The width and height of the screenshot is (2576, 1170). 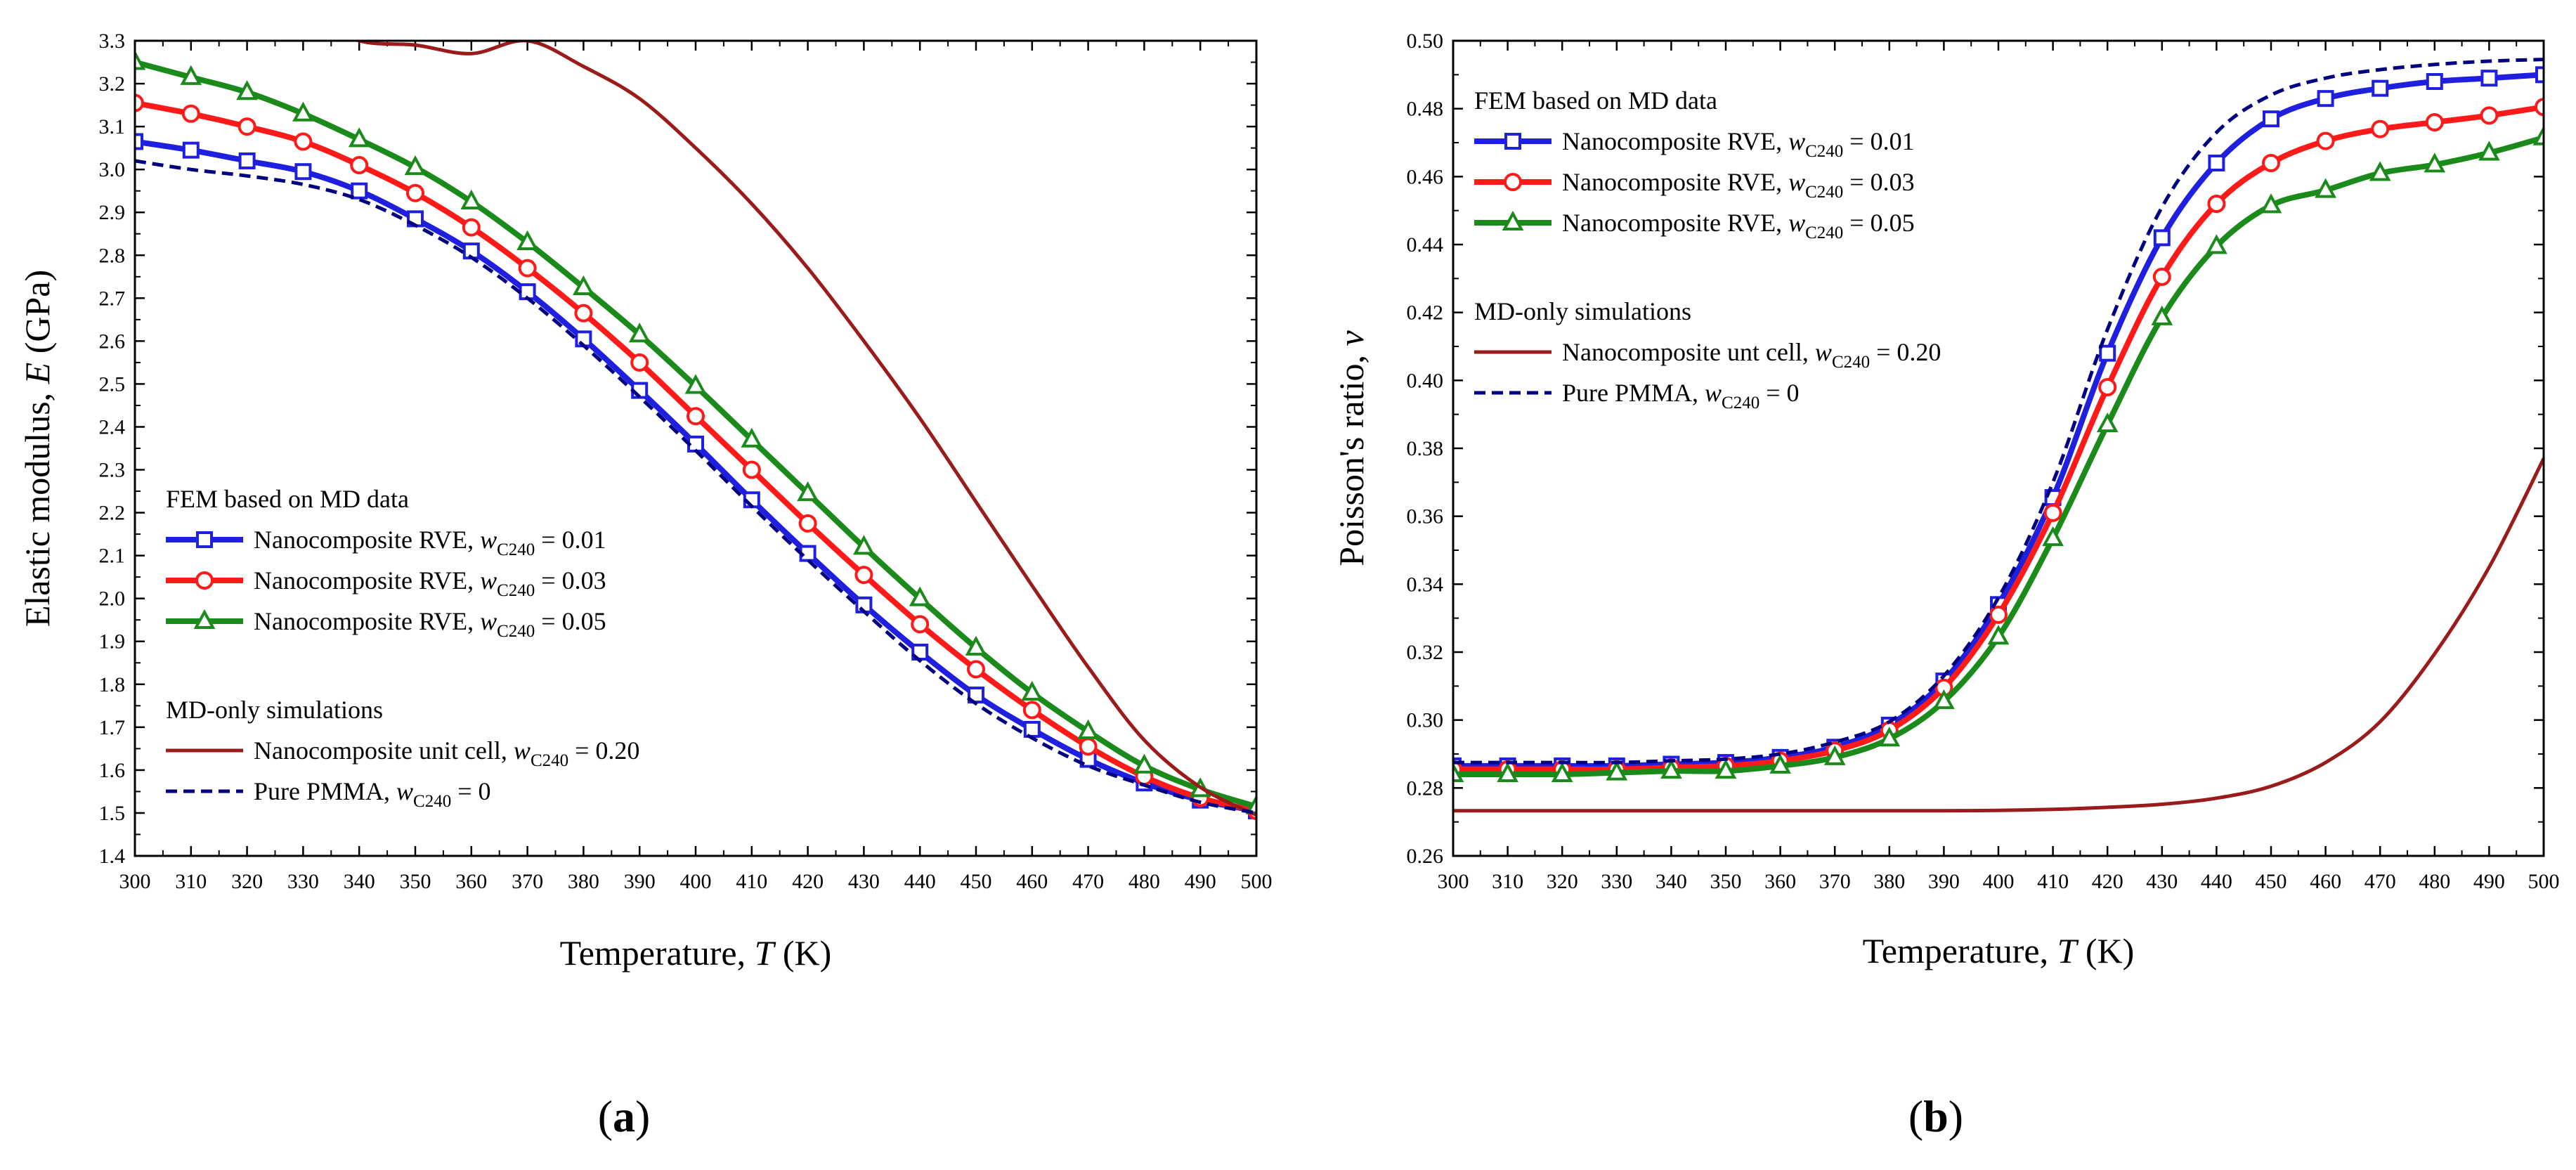 I want to click on panel-a-ytick-label: 2.5, so click(x=112, y=384).